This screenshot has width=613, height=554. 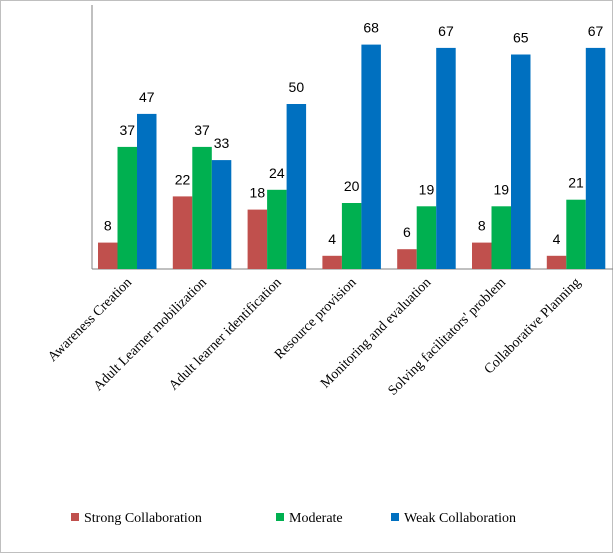 What do you see at coordinates (407, 232) in the screenshot?
I see `data-label: 6` at bounding box center [407, 232].